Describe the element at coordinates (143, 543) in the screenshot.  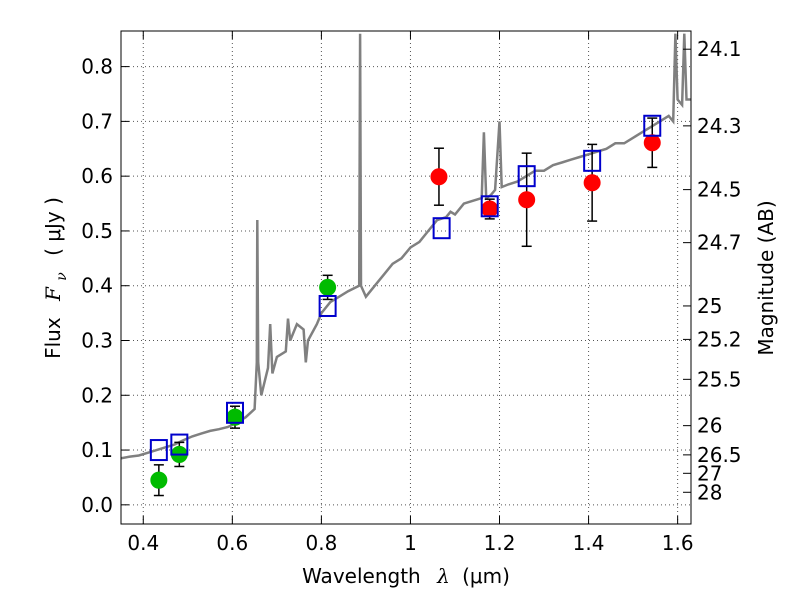
I see `x-tick-label: 0.4` at that location.